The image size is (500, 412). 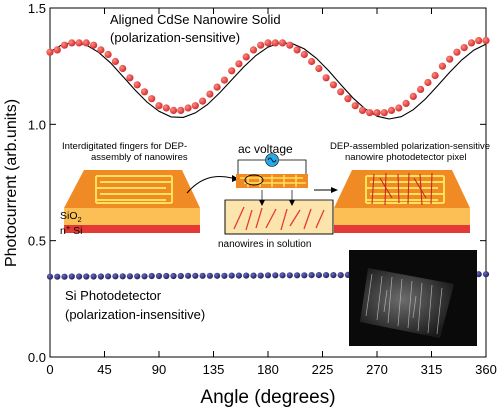 I want to click on ac-wires, so click(x=272, y=166).